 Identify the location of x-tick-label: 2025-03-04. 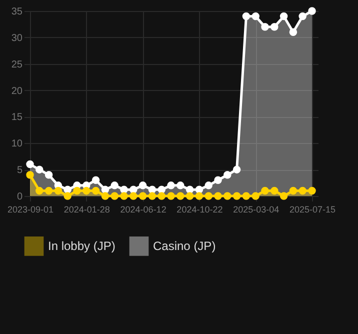
(256, 209).